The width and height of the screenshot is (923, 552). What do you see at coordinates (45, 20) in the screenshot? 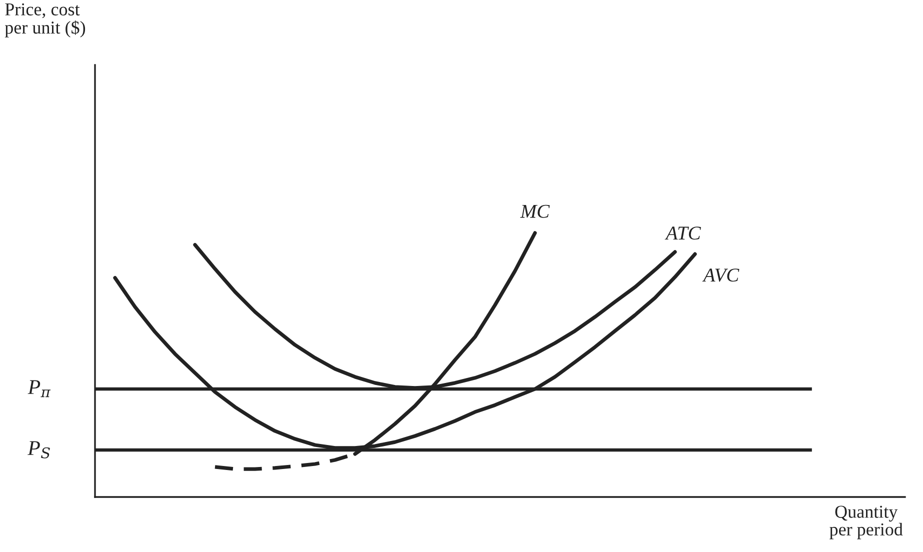
I see `text: Price, cost per unit ($)` at bounding box center [45, 20].